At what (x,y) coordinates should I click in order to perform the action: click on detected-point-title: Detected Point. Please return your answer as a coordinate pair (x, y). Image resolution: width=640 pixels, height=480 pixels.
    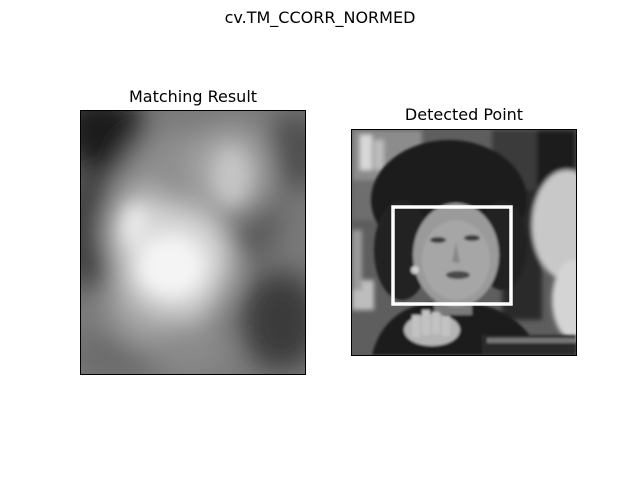
    Looking at the image, I should click on (464, 114).